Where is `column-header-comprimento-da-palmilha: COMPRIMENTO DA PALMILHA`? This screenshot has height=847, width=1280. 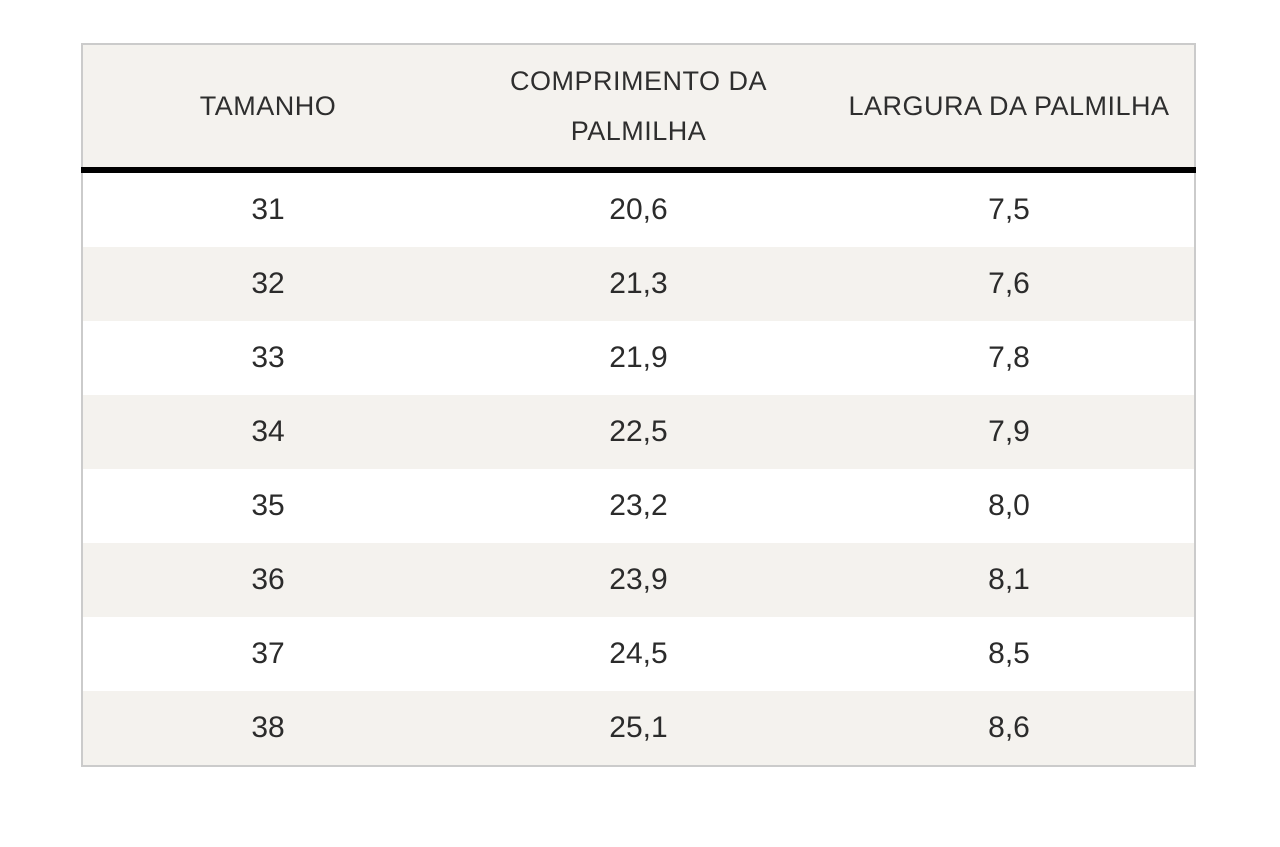 column-header-comprimento-da-palmilha: COMPRIMENTO DA PALMILHA is located at coordinates (638, 108).